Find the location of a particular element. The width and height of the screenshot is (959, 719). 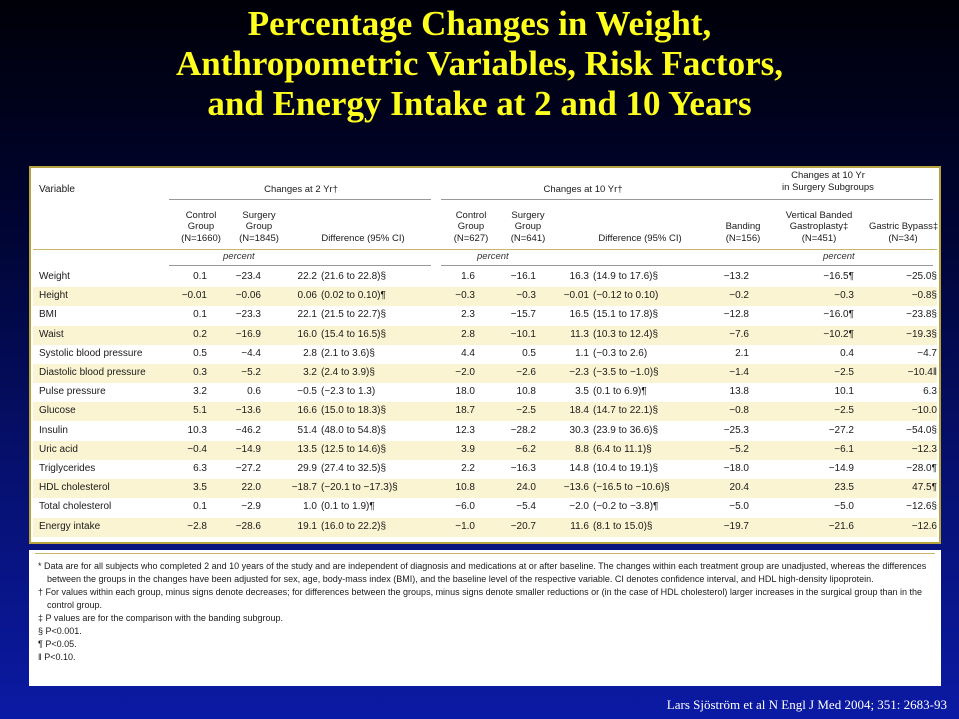

column-header-line: (N=1660) is located at coordinates (201, 238).